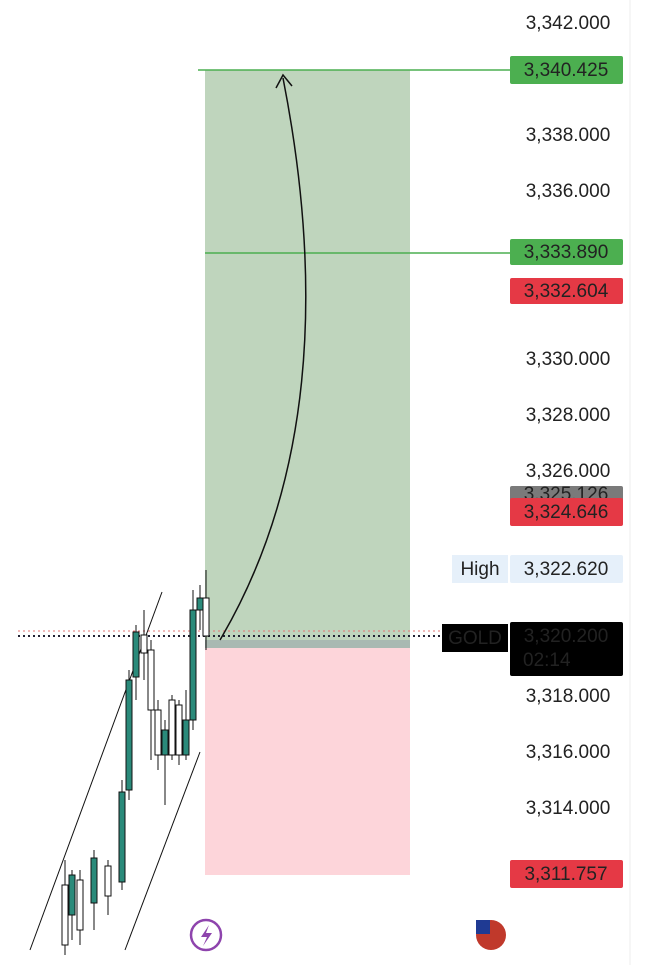  What do you see at coordinates (568, 415) in the screenshot?
I see `price-tick-label: 3,328.000` at bounding box center [568, 415].